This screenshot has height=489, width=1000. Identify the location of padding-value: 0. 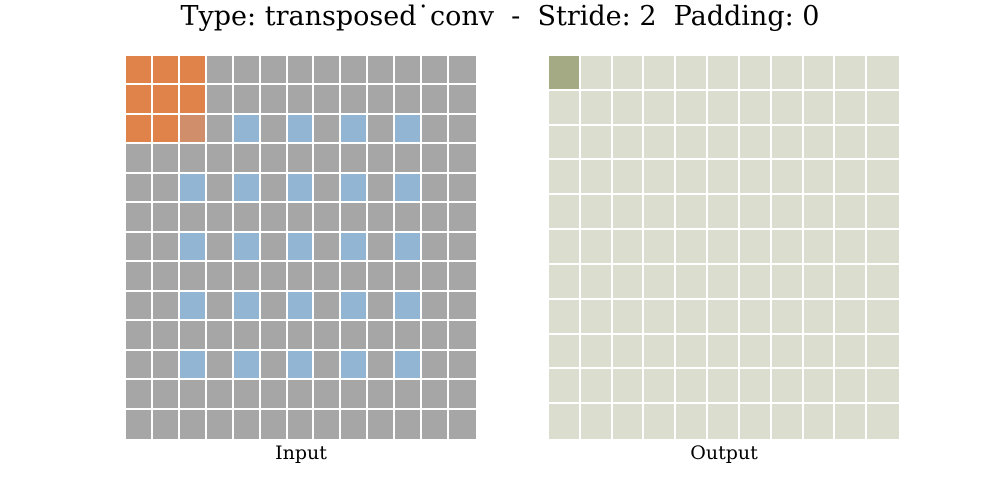
(811, 16).